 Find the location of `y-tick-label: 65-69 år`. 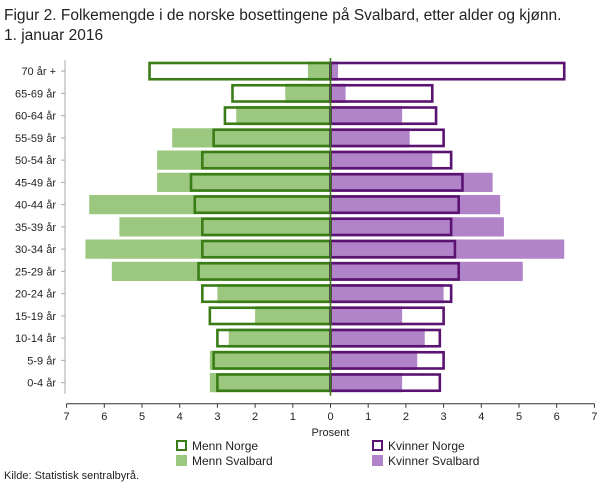

y-tick-label: 65-69 år is located at coordinates (35, 94).